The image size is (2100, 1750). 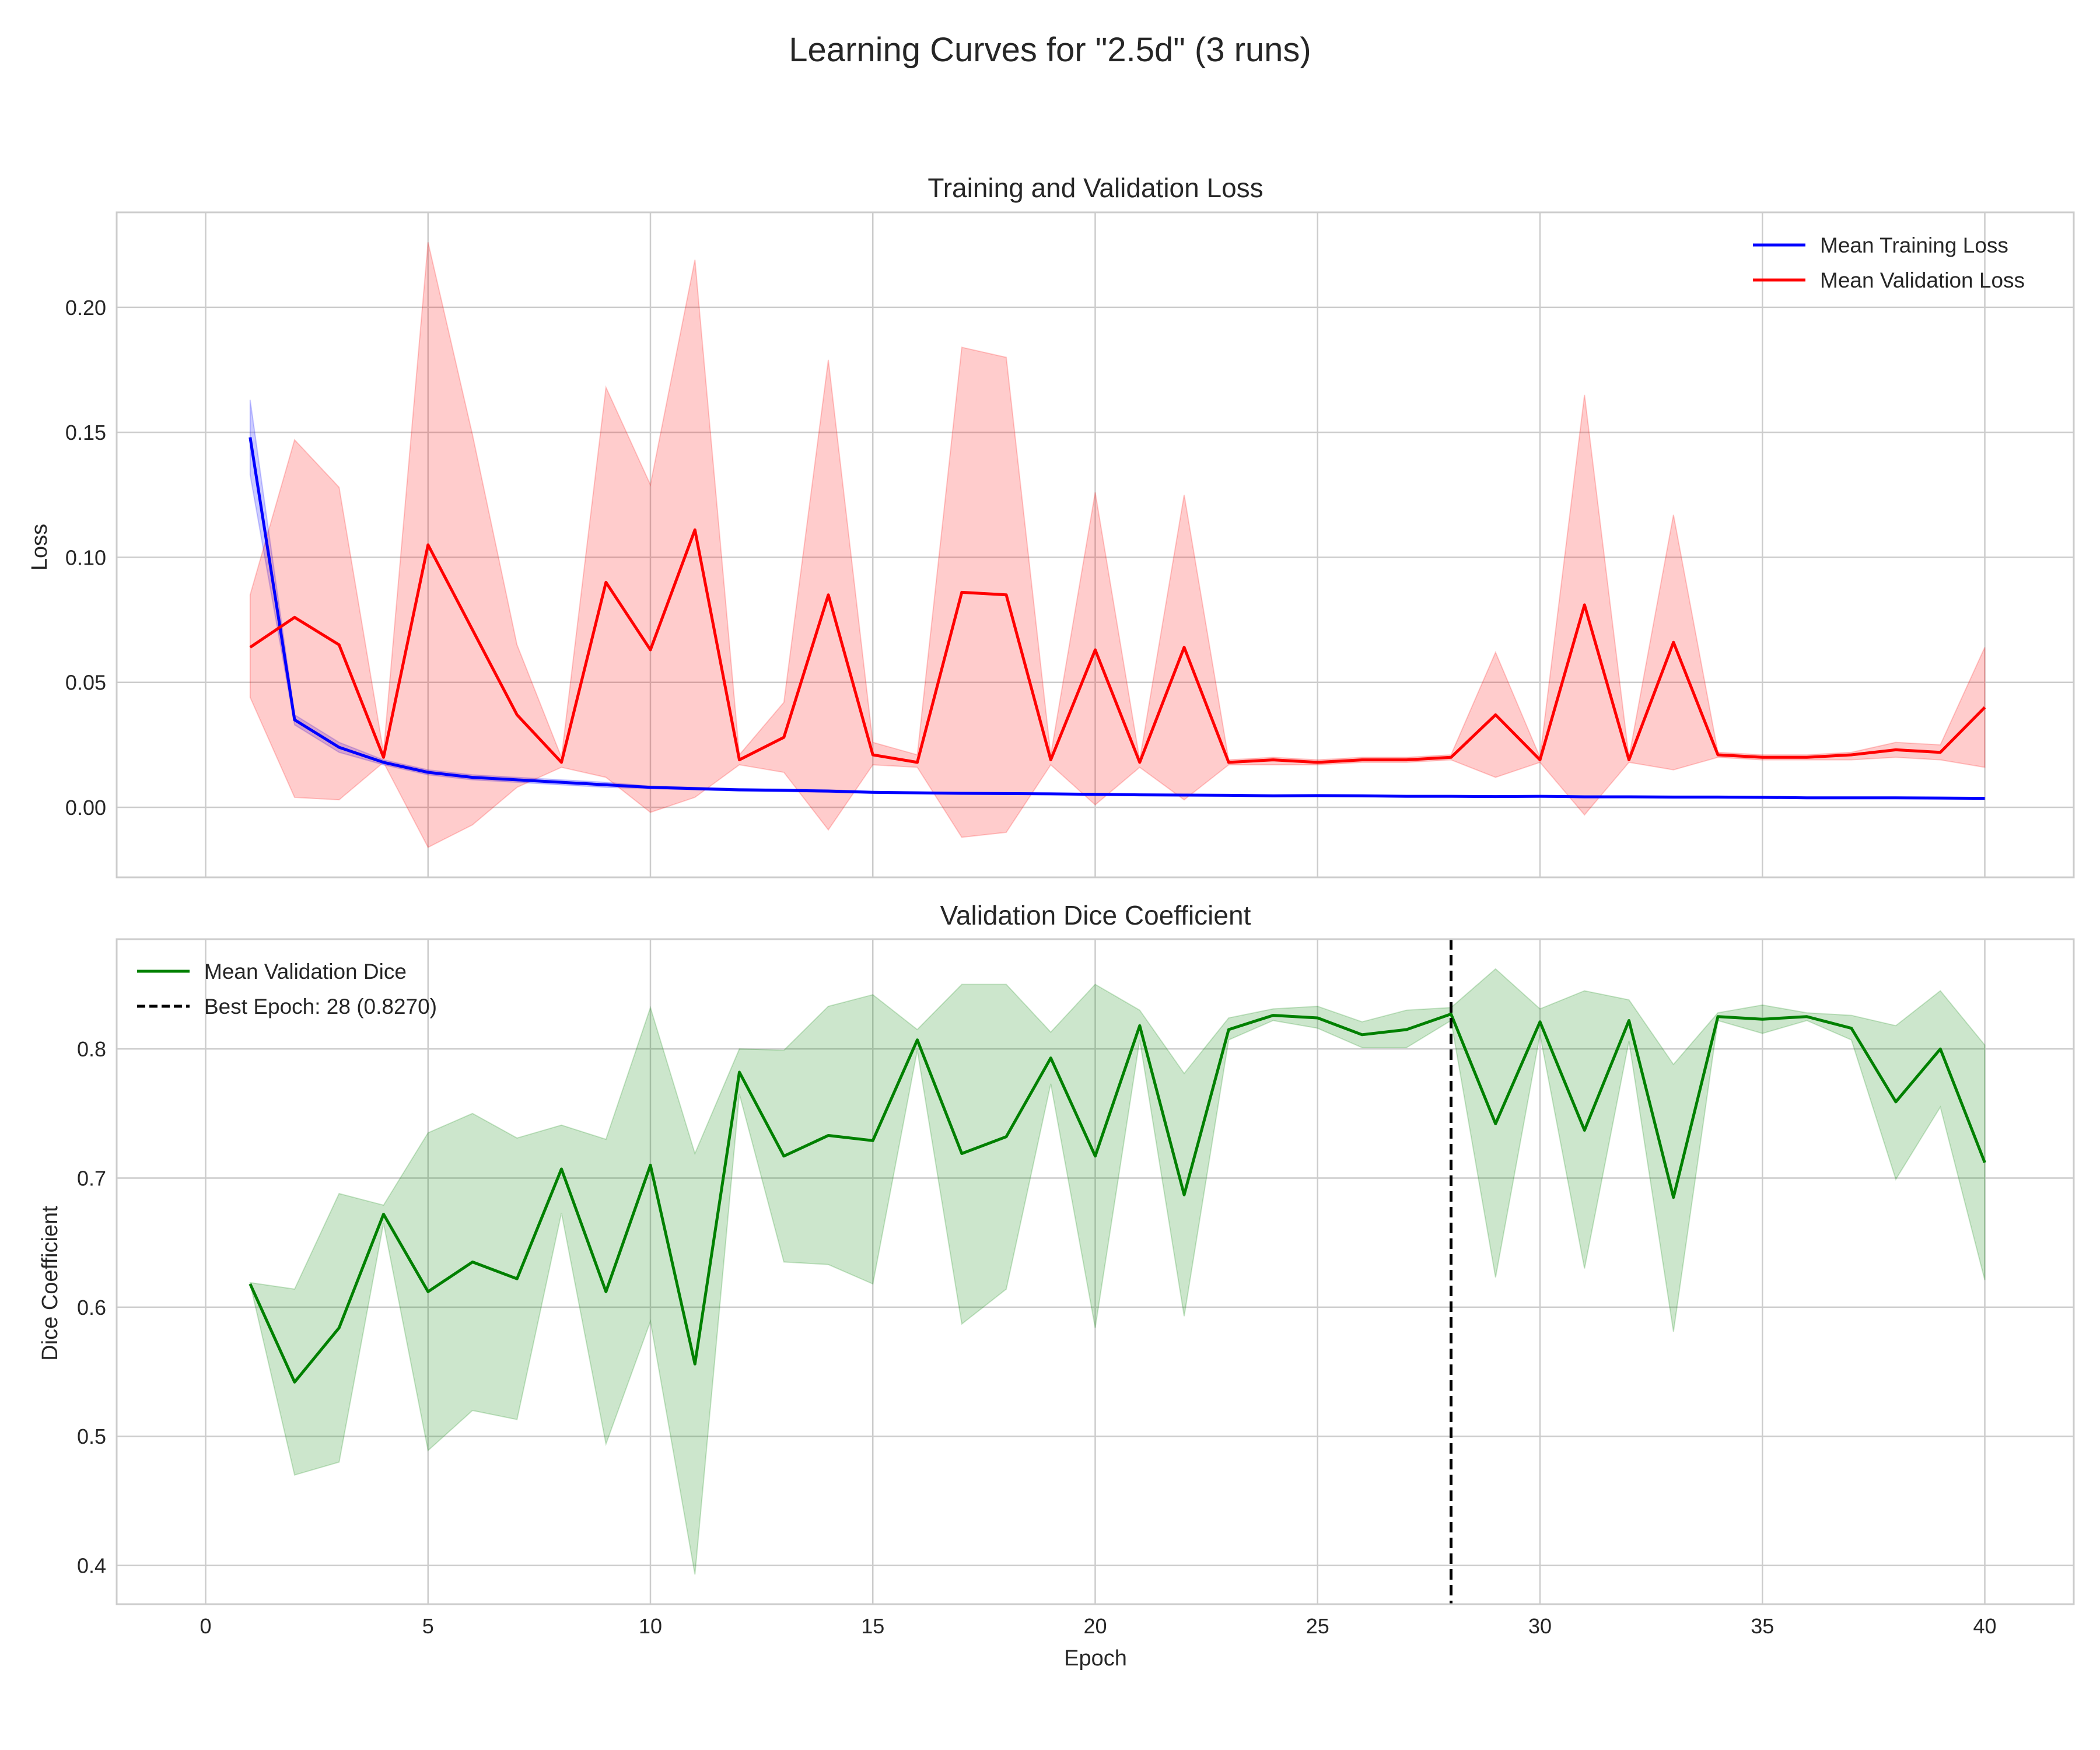 I want to click on y-tick-label: 0.7, so click(x=92, y=1179).